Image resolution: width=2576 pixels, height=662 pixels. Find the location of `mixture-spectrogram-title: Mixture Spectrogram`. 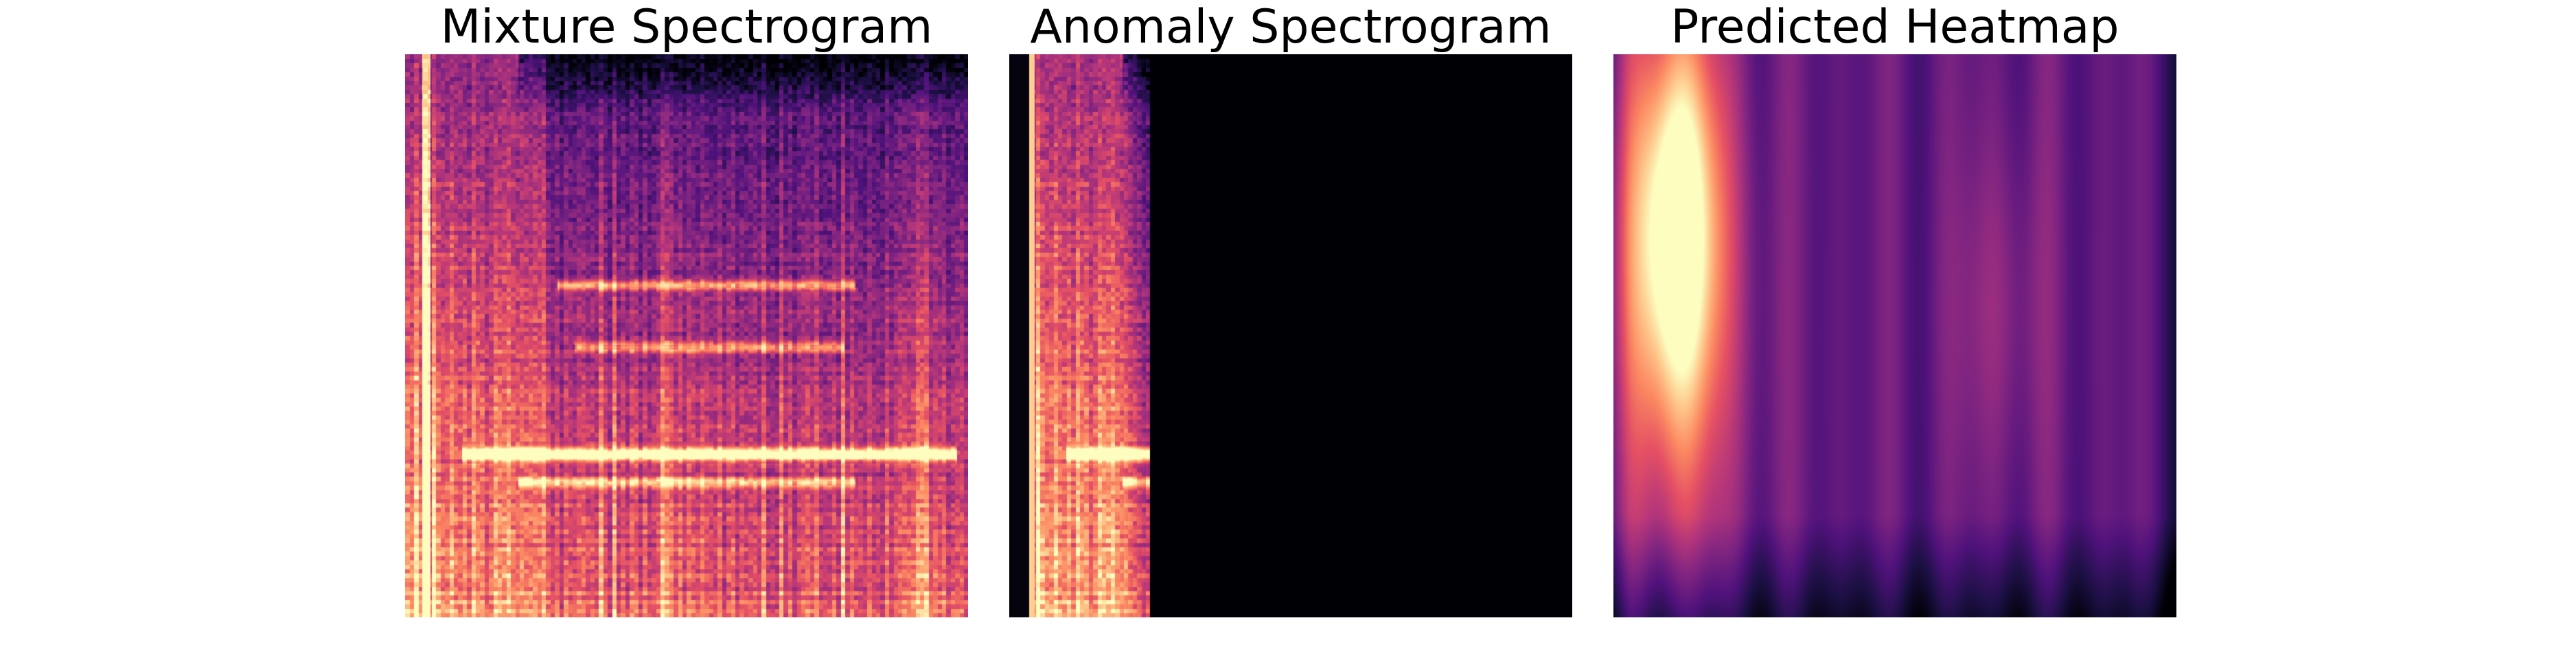

mixture-spectrogram-title: Mixture Spectrogram is located at coordinates (686, 27).